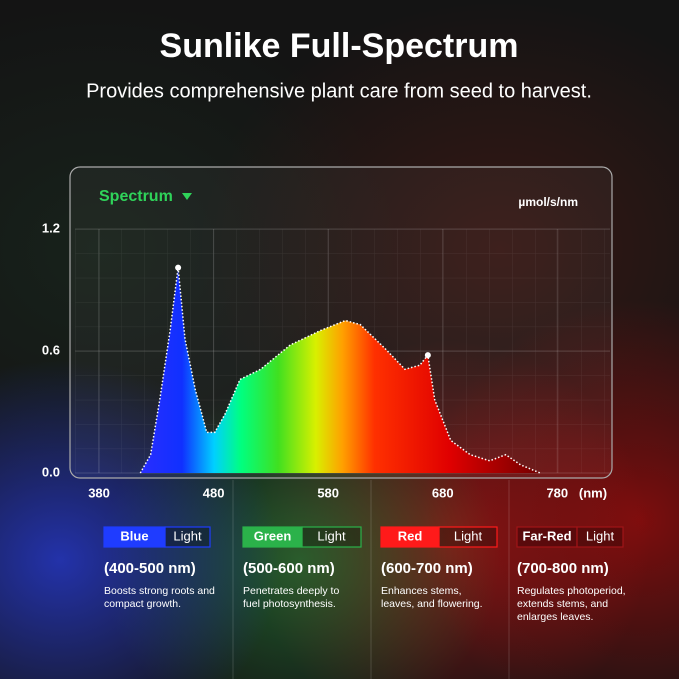 The image size is (679, 679). What do you see at coordinates (427, 568) in the screenshot?
I see `band-range: (600-700 nm)` at bounding box center [427, 568].